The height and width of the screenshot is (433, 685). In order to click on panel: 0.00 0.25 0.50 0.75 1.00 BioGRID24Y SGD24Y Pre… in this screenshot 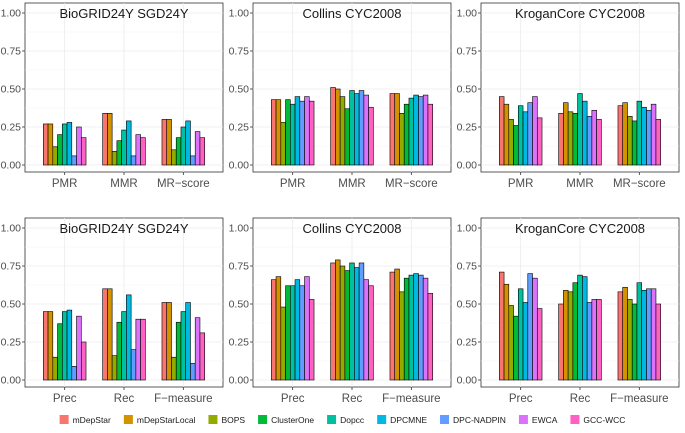, I will do `click(112, 311)`.